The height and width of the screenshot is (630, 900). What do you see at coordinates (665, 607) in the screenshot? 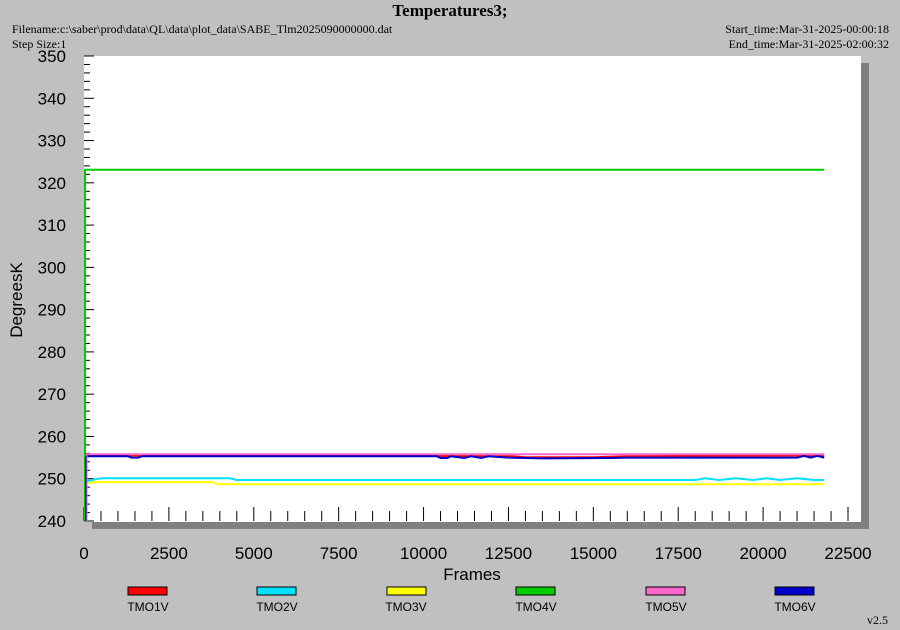
I see `legend-label-tmo5v: TMO5V` at bounding box center [665, 607].